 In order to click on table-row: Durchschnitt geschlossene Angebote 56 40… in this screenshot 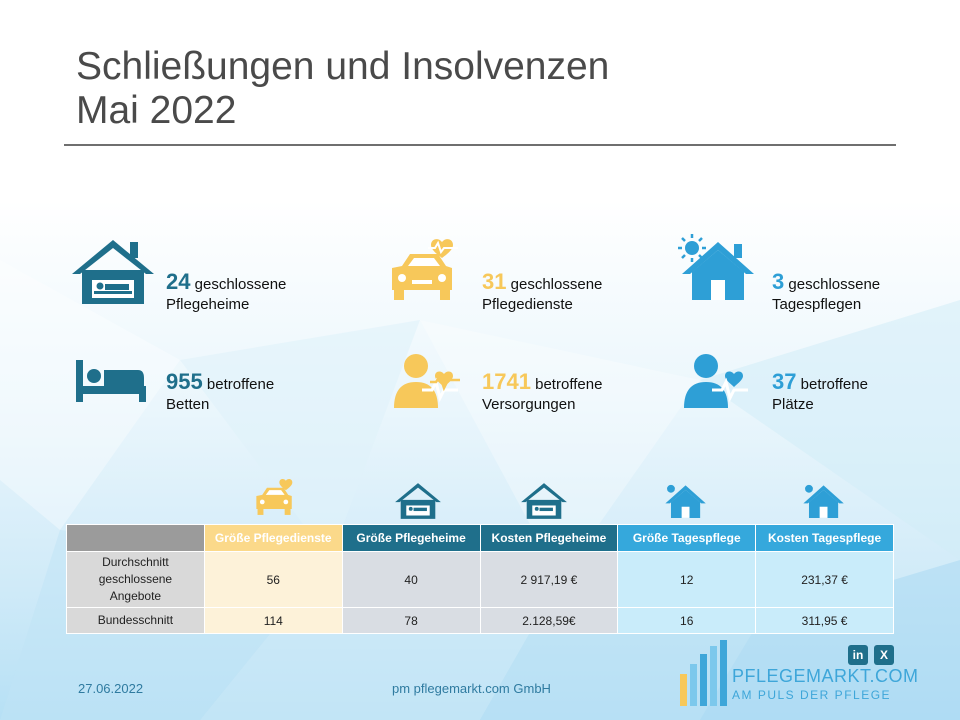, I will do `click(480, 579)`.